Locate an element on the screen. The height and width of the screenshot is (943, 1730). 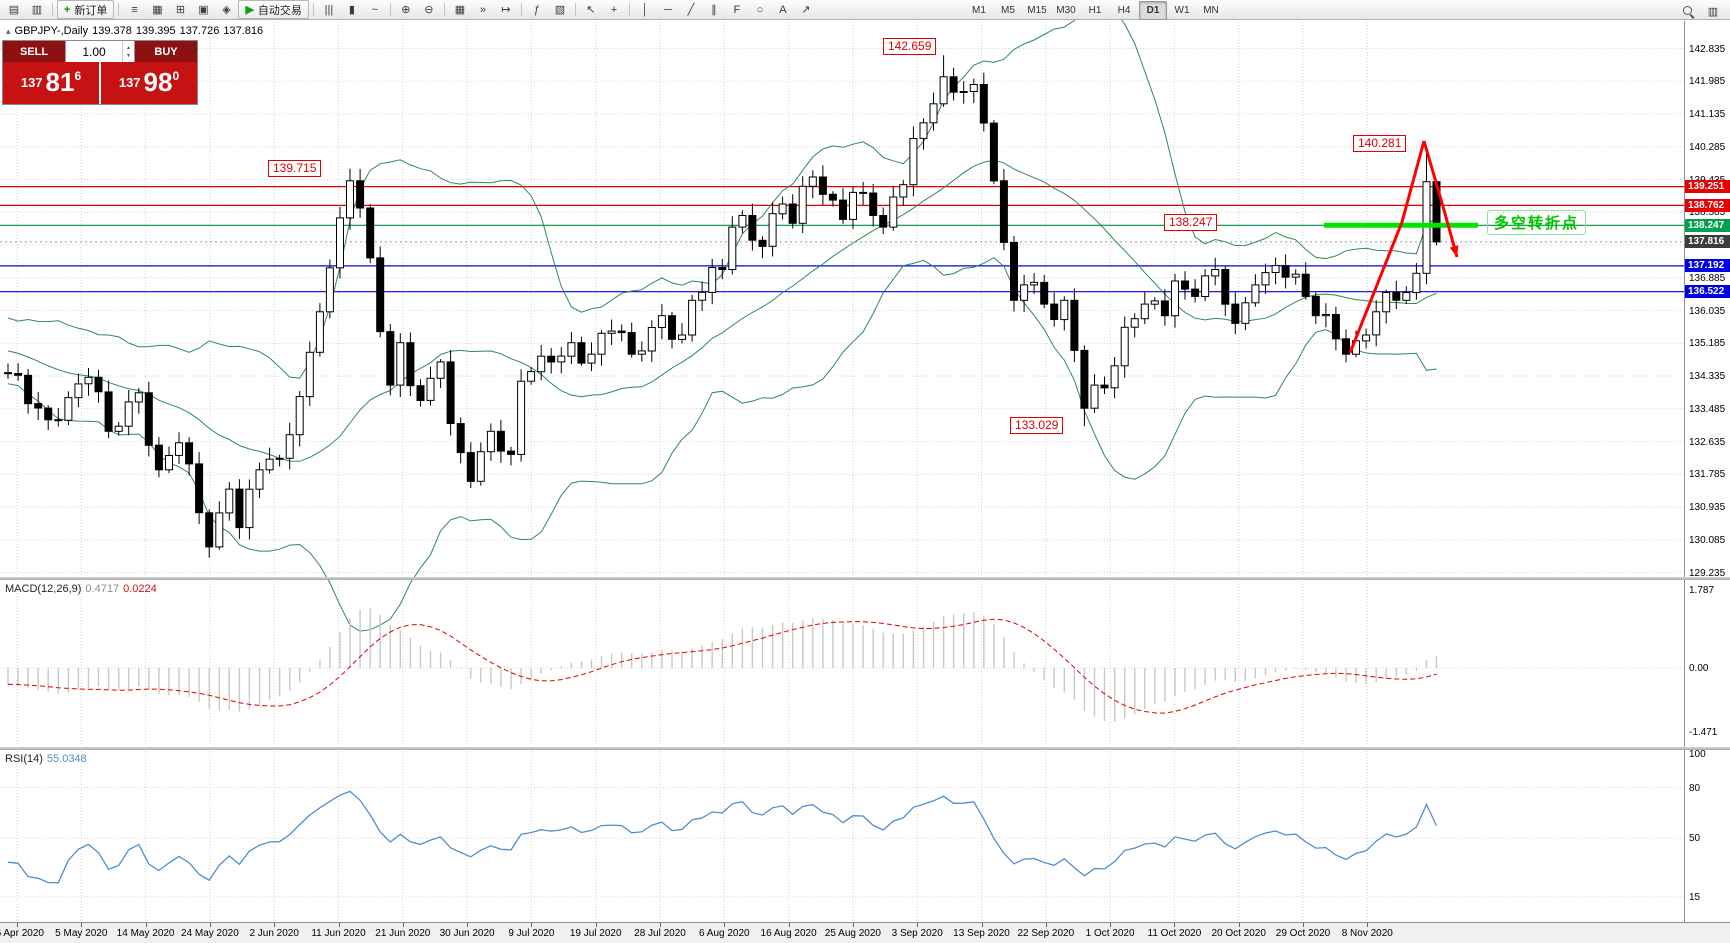
volume-field: ▲ ▼ is located at coordinates (100, 51).